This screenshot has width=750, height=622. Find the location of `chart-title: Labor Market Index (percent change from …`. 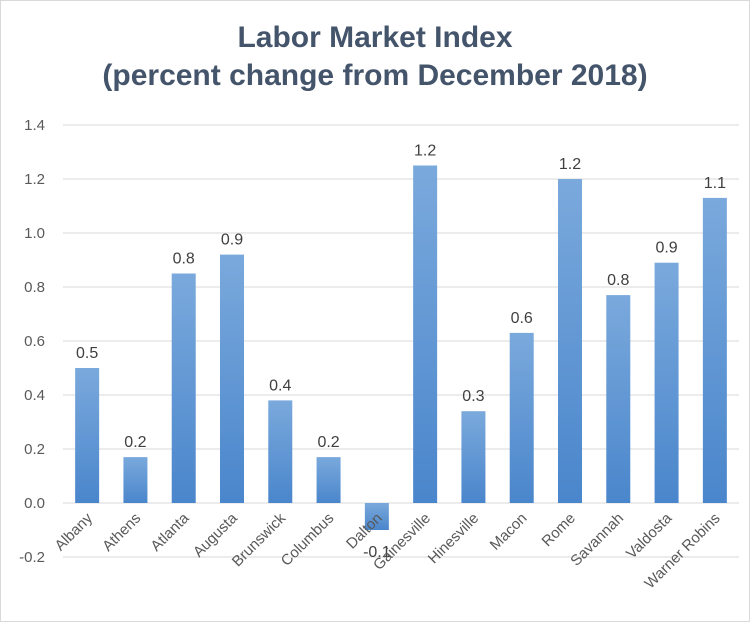

chart-title: Labor Market Index (percent change from … is located at coordinates (375, 57).